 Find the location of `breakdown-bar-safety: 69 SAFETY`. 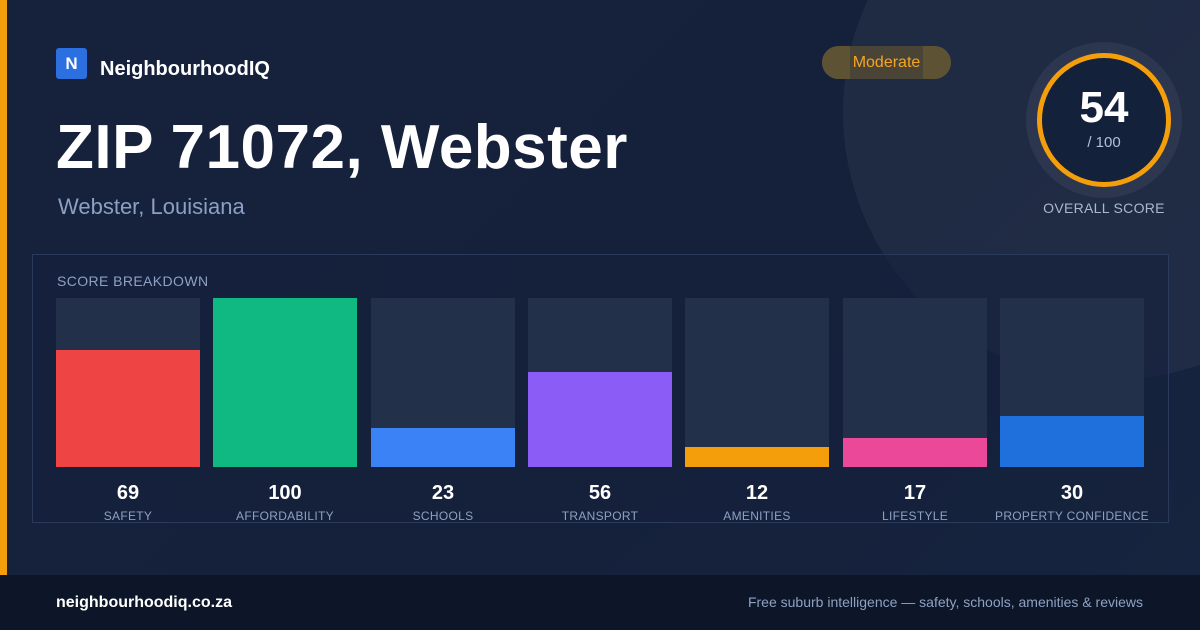

breakdown-bar-safety: 69 SAFETY is located at coordinates (128, 410).